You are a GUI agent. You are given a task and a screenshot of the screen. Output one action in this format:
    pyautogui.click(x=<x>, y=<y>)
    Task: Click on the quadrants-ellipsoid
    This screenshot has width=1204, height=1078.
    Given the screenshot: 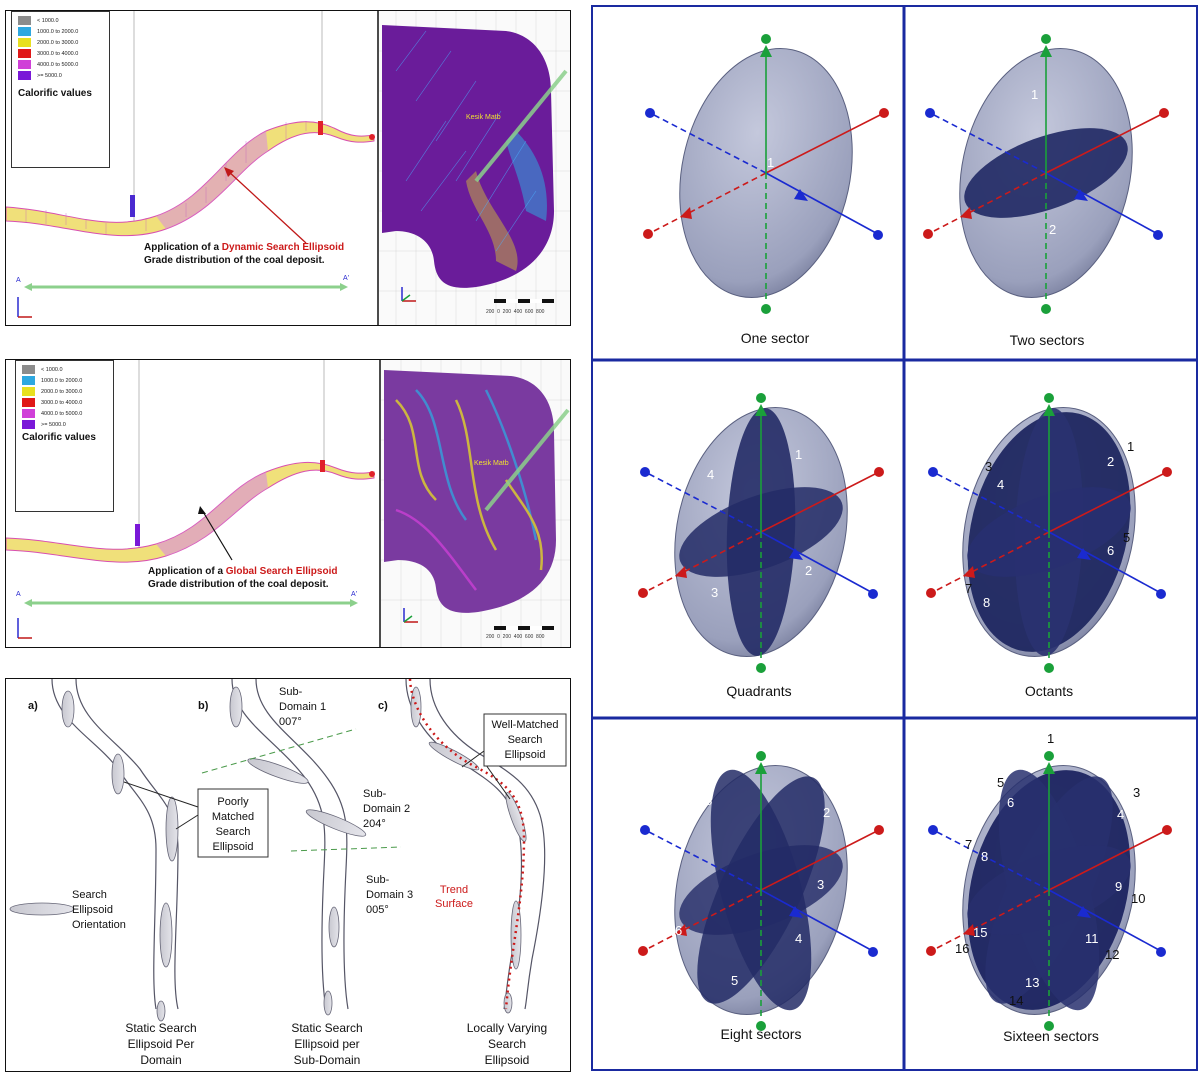 What is the action you would take?
    pyautogui.click(x=761, y=533)
    